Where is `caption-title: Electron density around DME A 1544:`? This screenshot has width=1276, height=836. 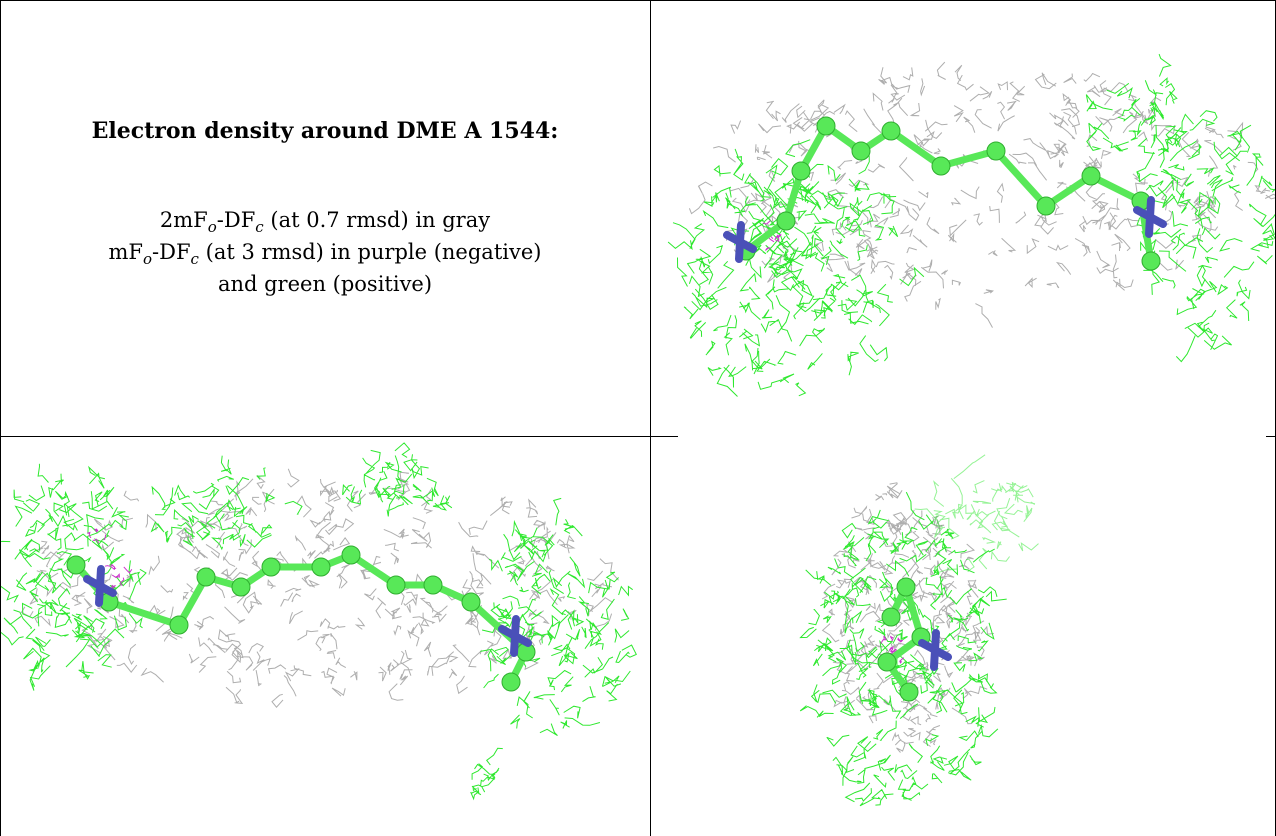 caption-title: Electron density around DME A 1544: is located at coordinates (325, 131).